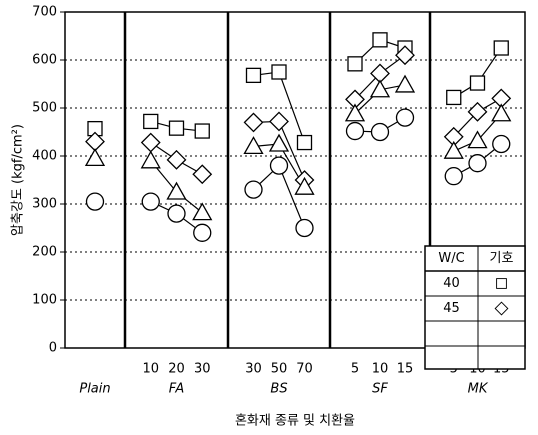  Describe the element at coordinates (53, 348) in the screenshot. I see `y-tick-label: 0` at that location.